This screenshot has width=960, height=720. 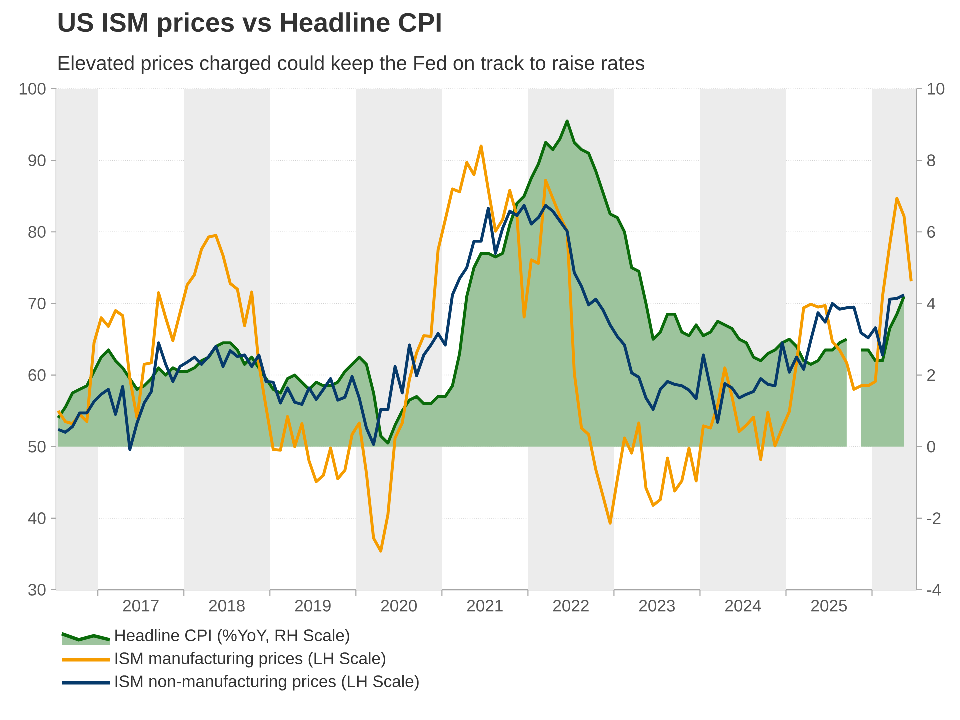 I want to click on y2-tick-label: 4, so click(x=931, y=304).